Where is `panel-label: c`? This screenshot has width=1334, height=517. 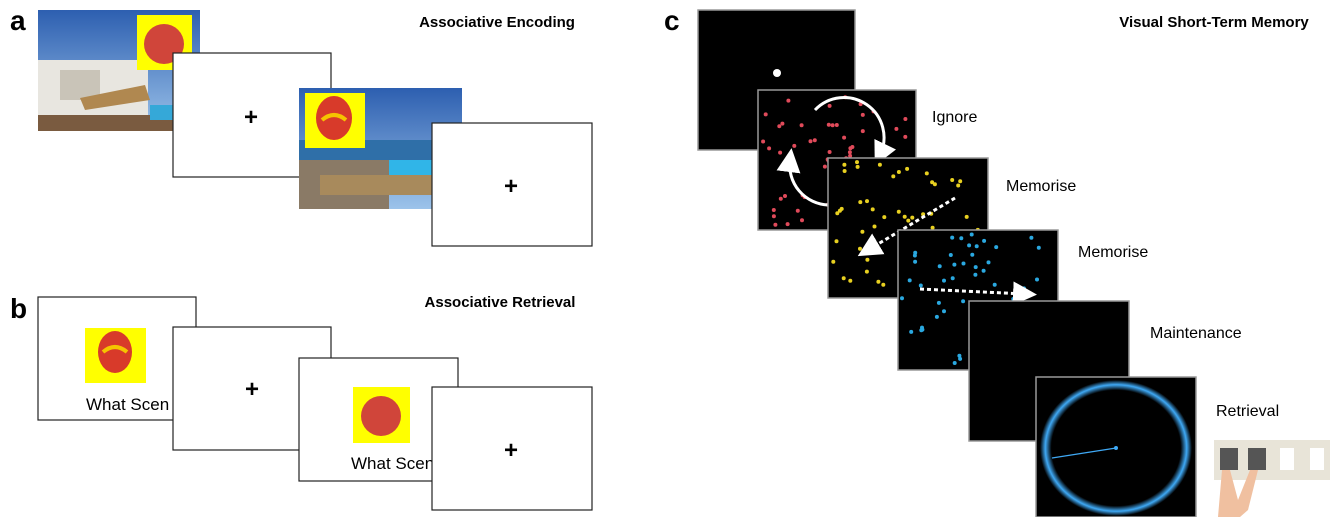
panel-label: c is located at coordinates (672, 20).